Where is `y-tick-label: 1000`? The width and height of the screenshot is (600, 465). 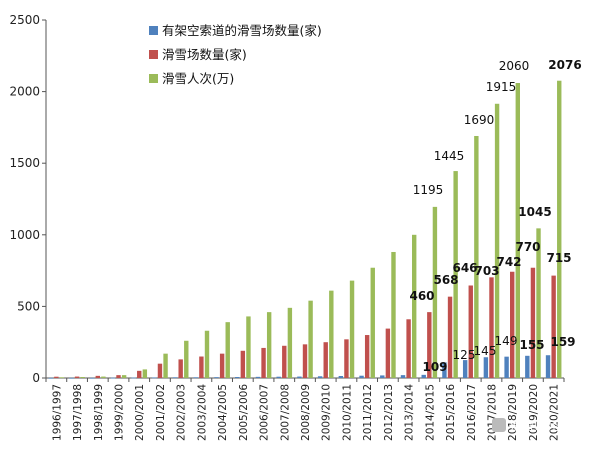 y-tick-label: 1000 is located at coordinates (24, 235).